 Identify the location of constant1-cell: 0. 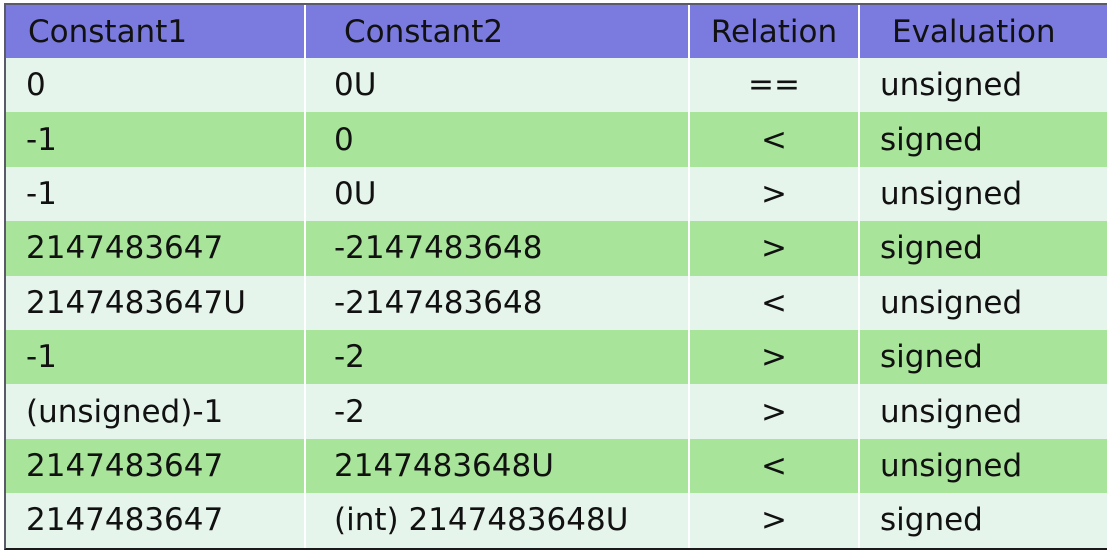
(156, 85).